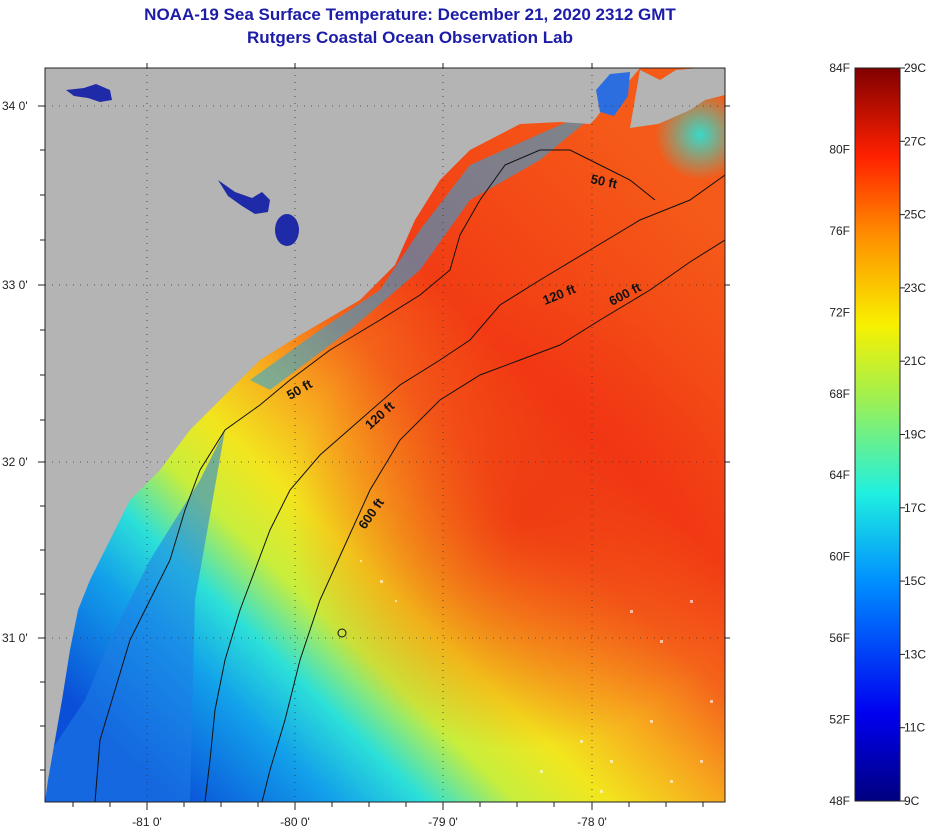 The image size is (928, 832). Describe the element at coordinates (839, 312) in the screenshot. I see `colorbar-label-f: 72F` at that location.